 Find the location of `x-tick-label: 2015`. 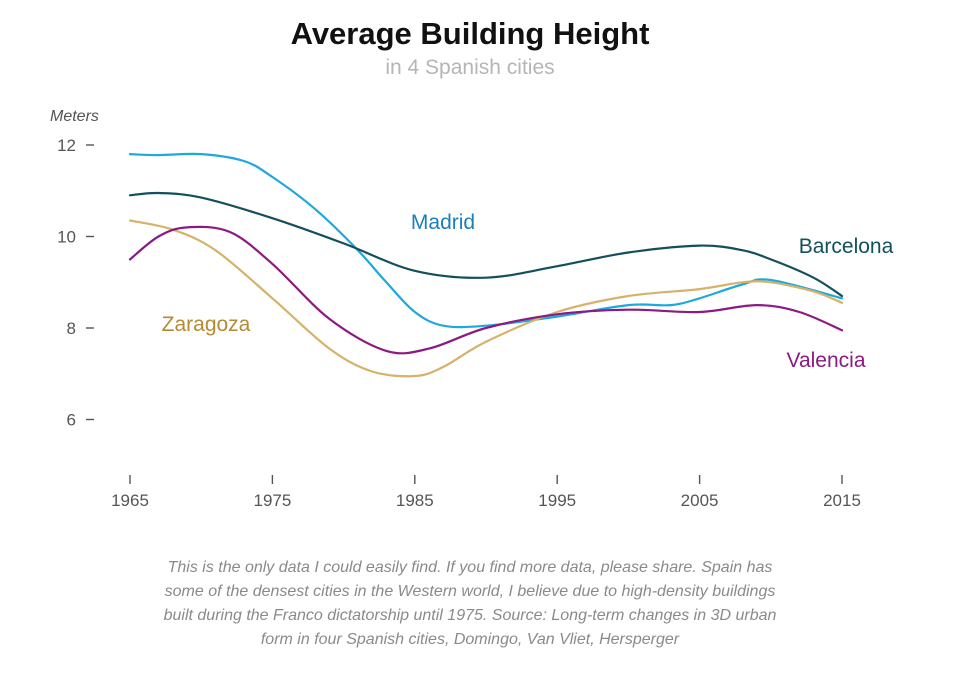

x-tick-label: 2015 is located at coordinates (842, 500).